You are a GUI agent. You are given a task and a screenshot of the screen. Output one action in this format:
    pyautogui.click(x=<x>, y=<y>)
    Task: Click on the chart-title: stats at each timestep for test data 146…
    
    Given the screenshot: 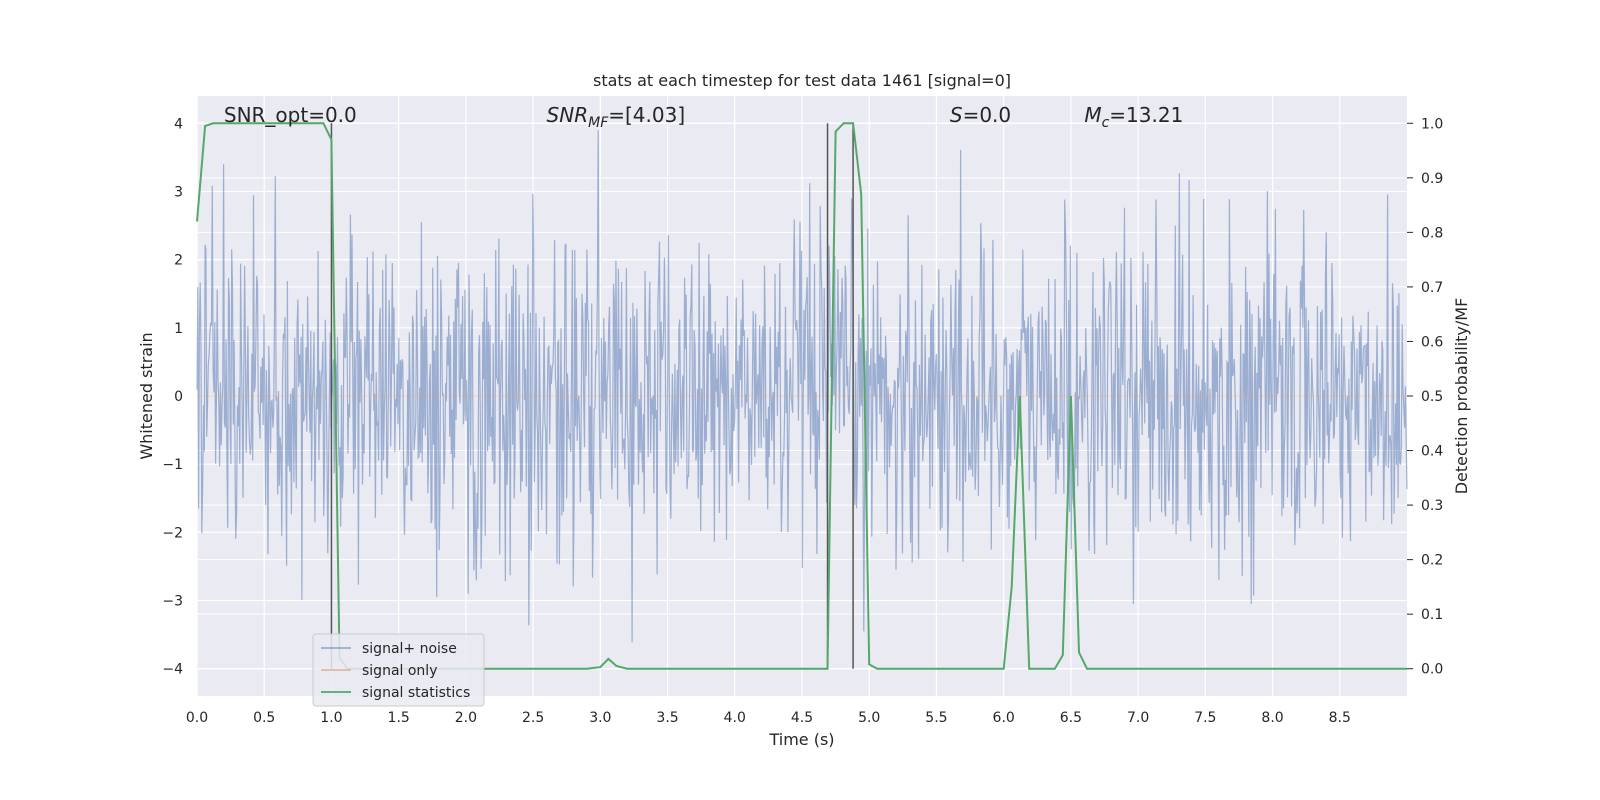 What is the action you would take?
    pyautogui.click(x=802, y=80)
    